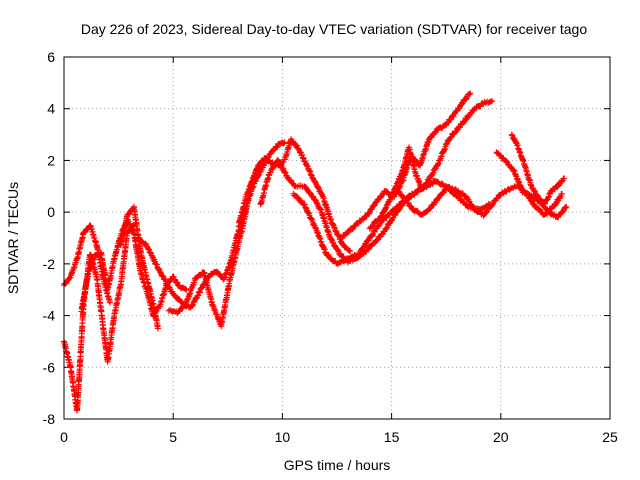 The image size is (640, 480). I want to click on x-axis-label: GPS time / hours, so click(337, 465).